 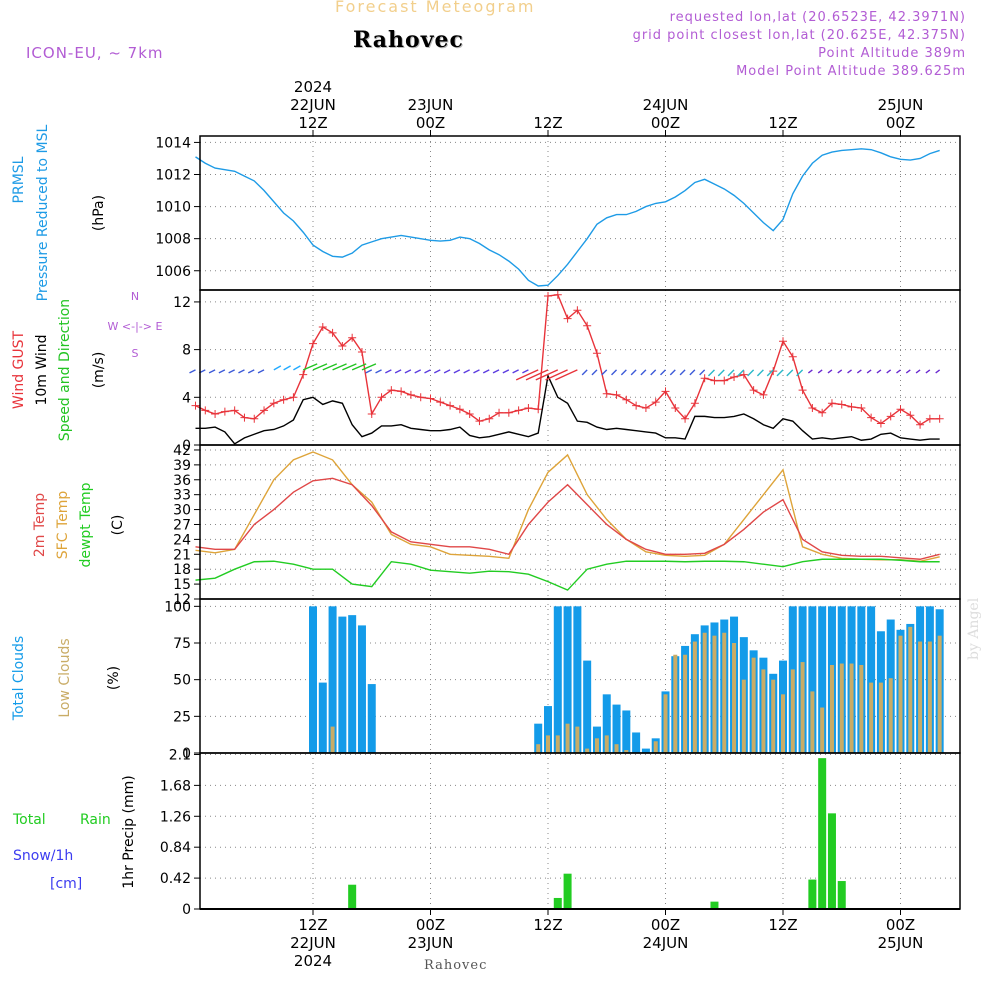 What do you see at coordinates (567, 506) in the screenshot?
I see `sfc-temp-line` at bounding box center [567, 506].